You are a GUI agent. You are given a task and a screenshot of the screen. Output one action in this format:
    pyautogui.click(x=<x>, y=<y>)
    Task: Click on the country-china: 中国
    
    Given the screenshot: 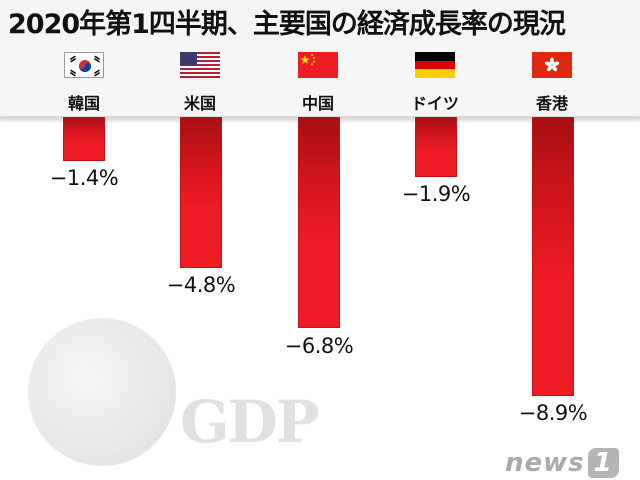 What is the action you would take?
    pyautogui.click(x=318, y=83)
    